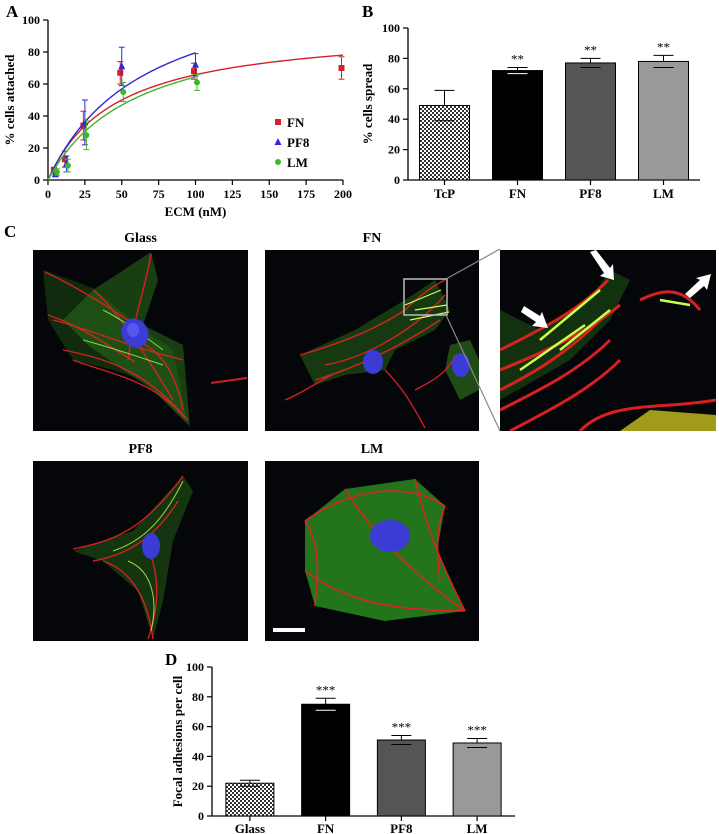 The height and width of the screenshot is (834, 719). What do you see at coordinates (34, 148) in the screenshot?
I see `chart-a-y-tick-label: 20` at bounding box center [34, 148].